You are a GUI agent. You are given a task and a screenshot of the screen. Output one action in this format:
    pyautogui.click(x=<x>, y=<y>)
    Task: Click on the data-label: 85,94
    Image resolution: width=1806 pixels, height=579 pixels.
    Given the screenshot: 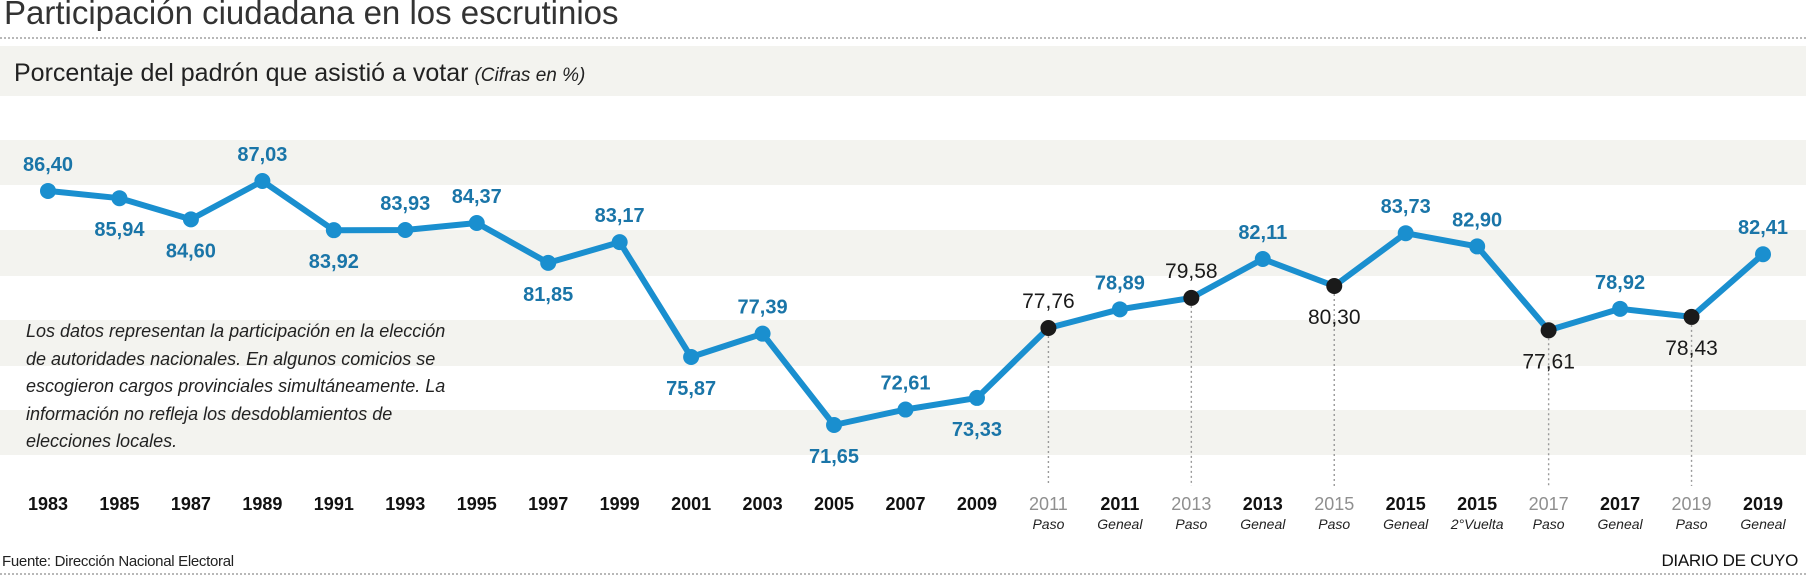 What is the action you would take?
    pyautogui.click(x=119, y=230)
    